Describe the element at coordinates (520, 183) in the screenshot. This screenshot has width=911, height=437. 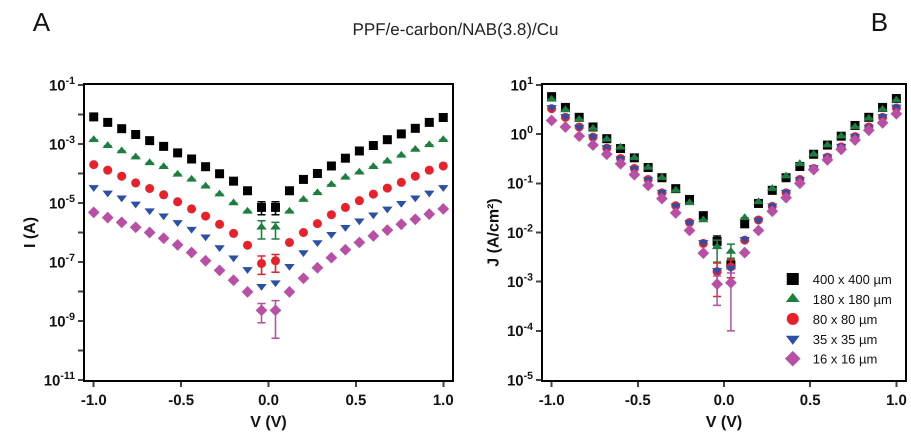
I see `y-tick-label: 10$^{-1}$` at that location.